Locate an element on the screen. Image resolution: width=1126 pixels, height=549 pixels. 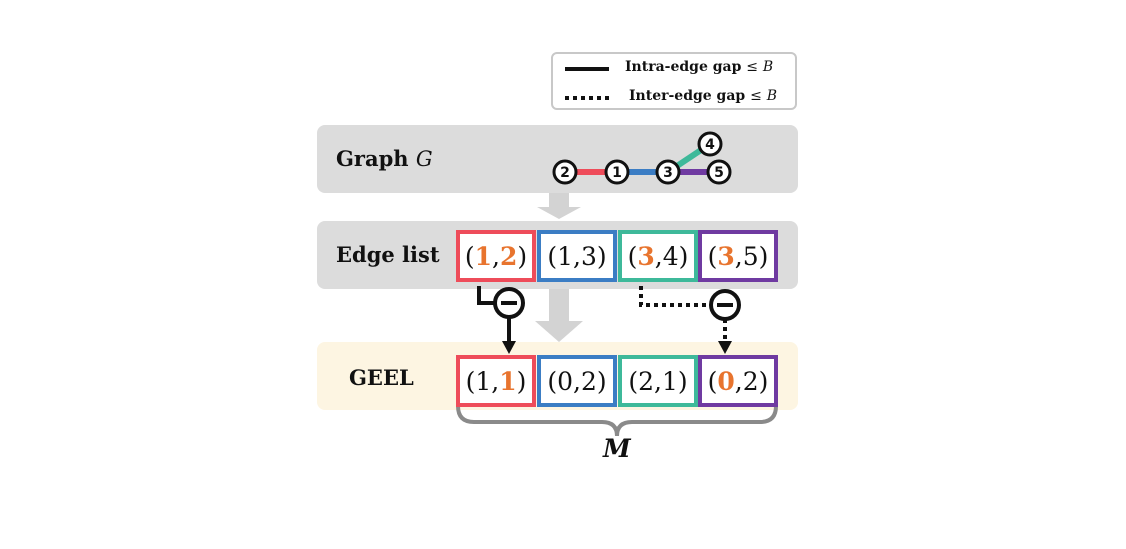
graph-node-5: 5 is located at coordinates (719, 172).